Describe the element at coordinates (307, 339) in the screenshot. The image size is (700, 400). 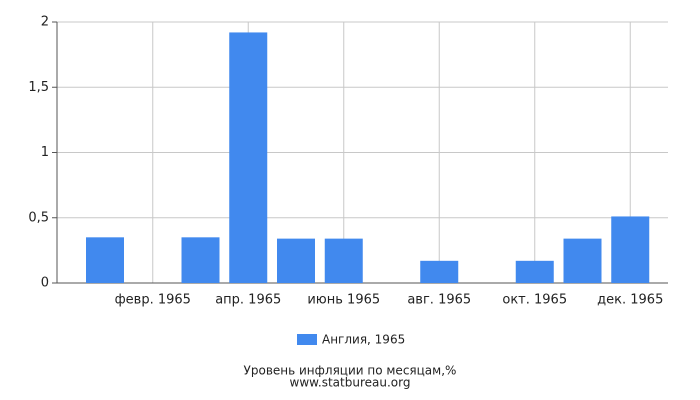
I see `legend-swatch` at that location.